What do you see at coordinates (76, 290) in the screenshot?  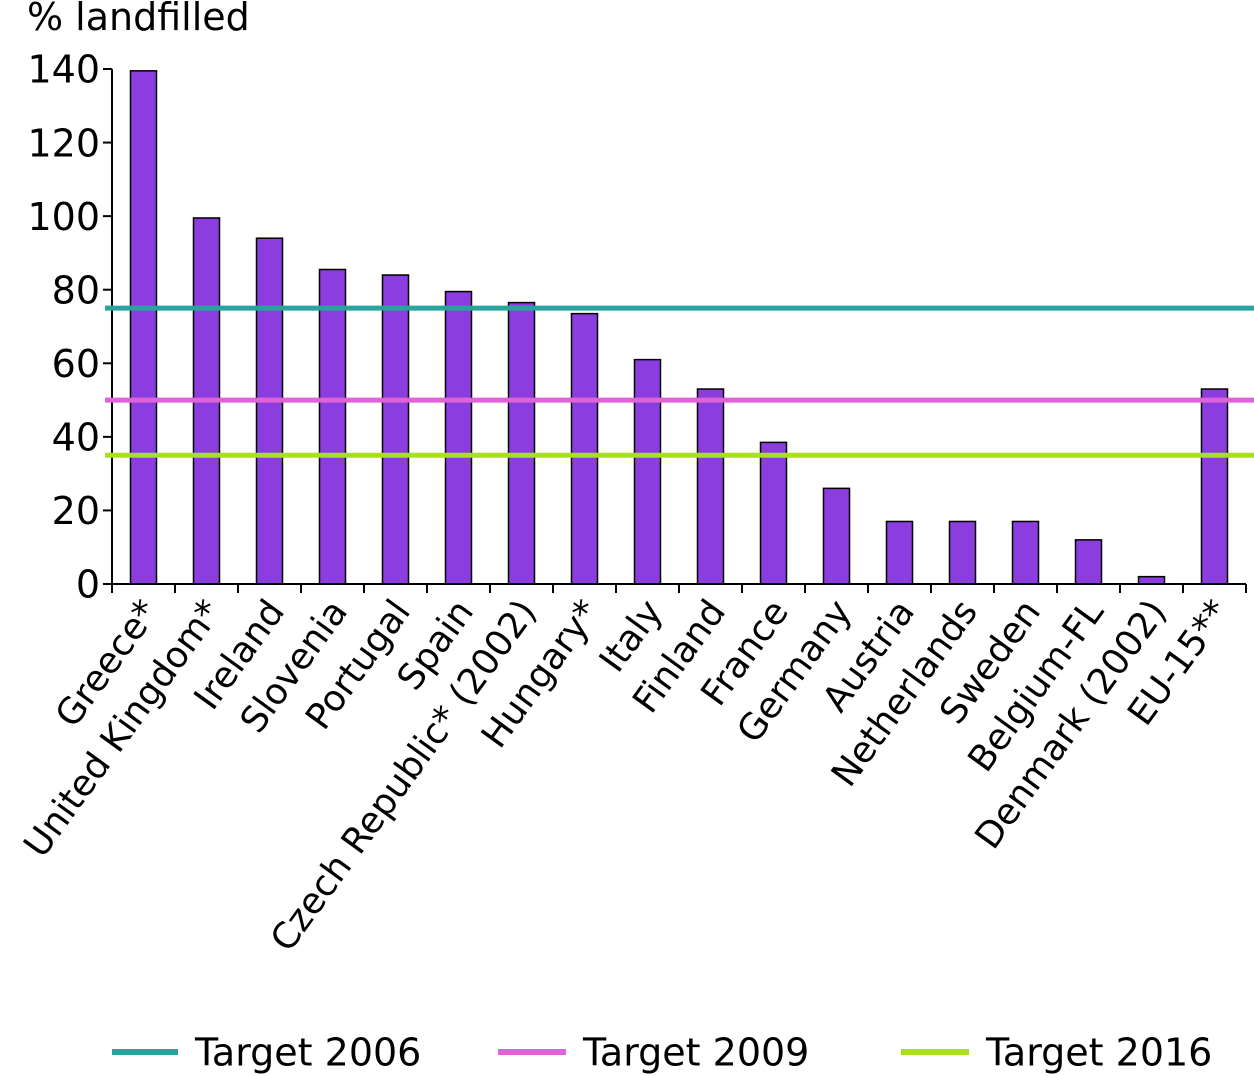 I see `y-tick-label: 80` at bounding box center [76, 290].